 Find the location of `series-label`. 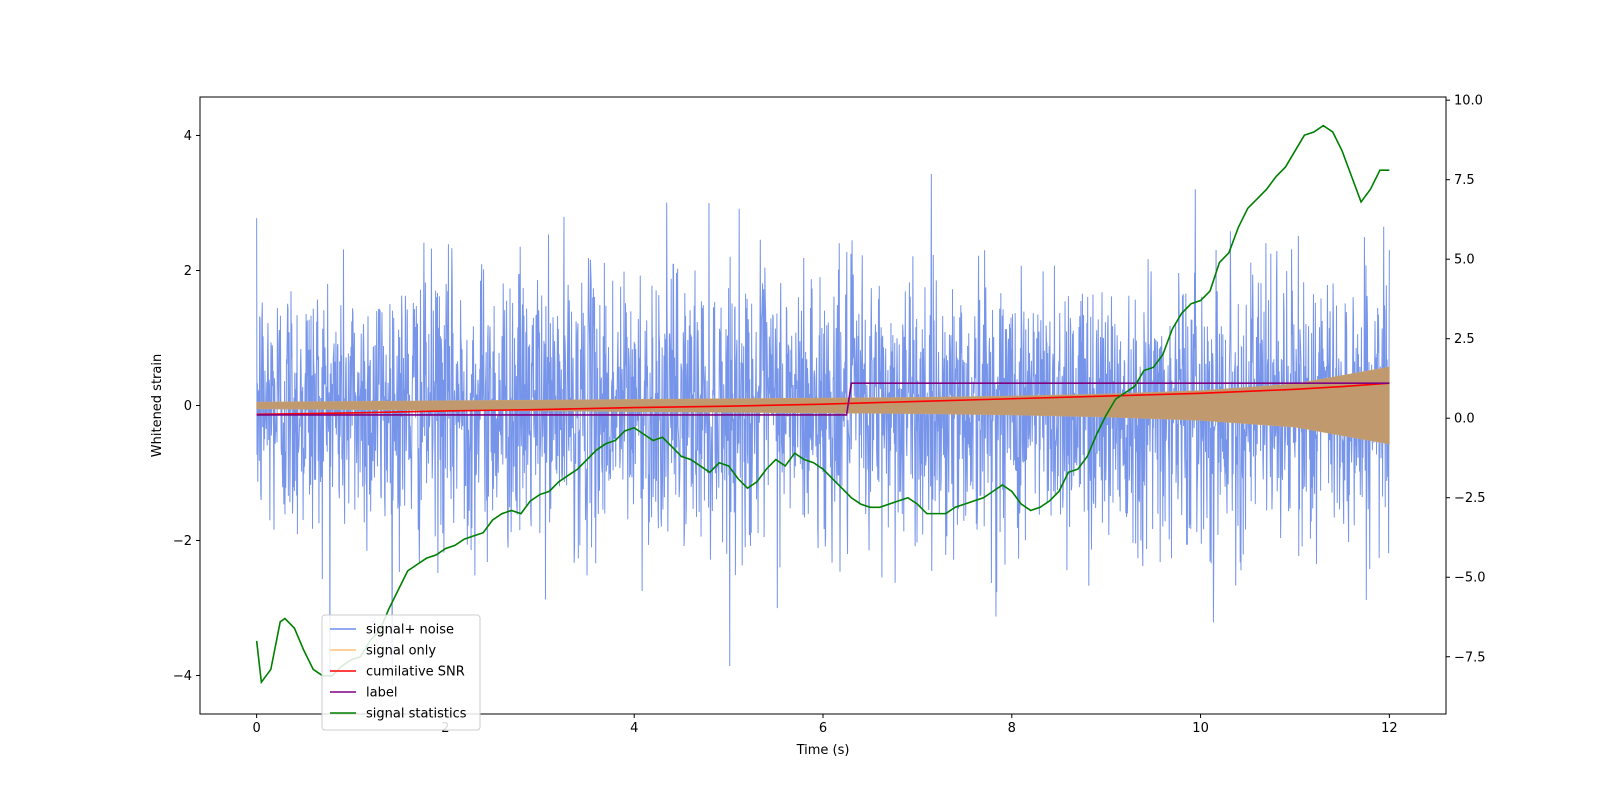

series-label is located at coordinates (823, 399).